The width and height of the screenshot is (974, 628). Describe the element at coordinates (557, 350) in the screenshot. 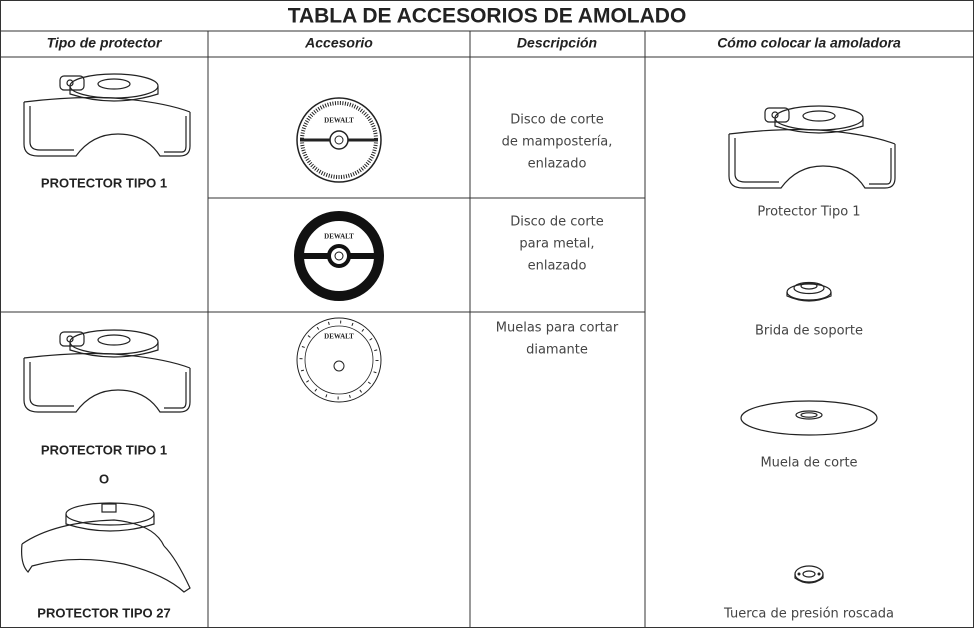

I see `description-line: diamante` at that location.